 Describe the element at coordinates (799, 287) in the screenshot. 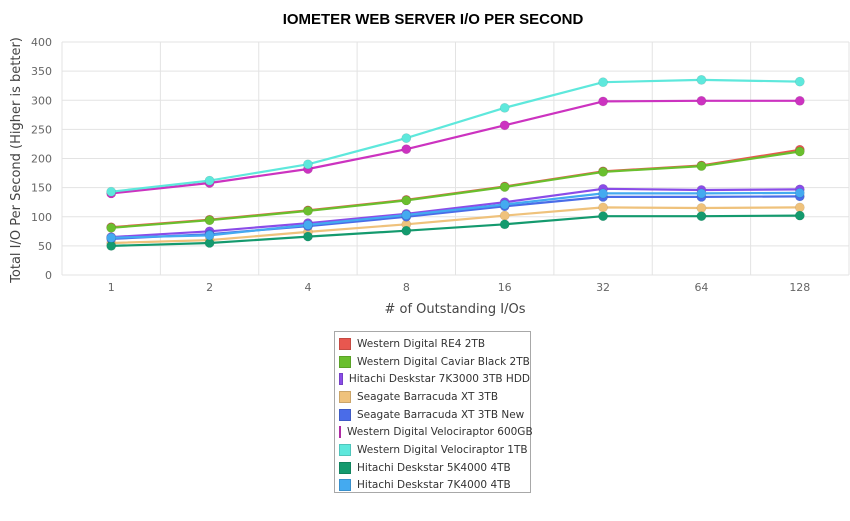

I see `x-tick-label: 128` at that location.